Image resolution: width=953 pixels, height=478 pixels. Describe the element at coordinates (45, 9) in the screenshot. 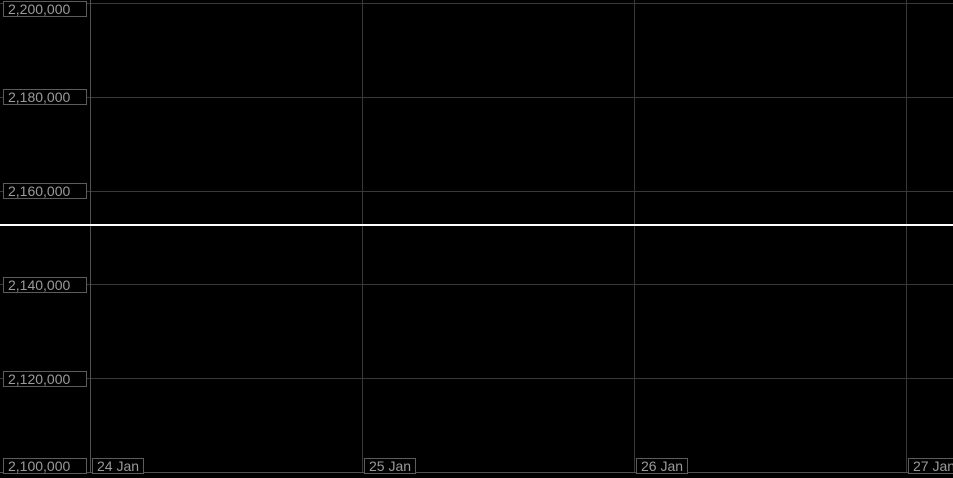

I see `y-axis-label: 2,200,000` at that location.